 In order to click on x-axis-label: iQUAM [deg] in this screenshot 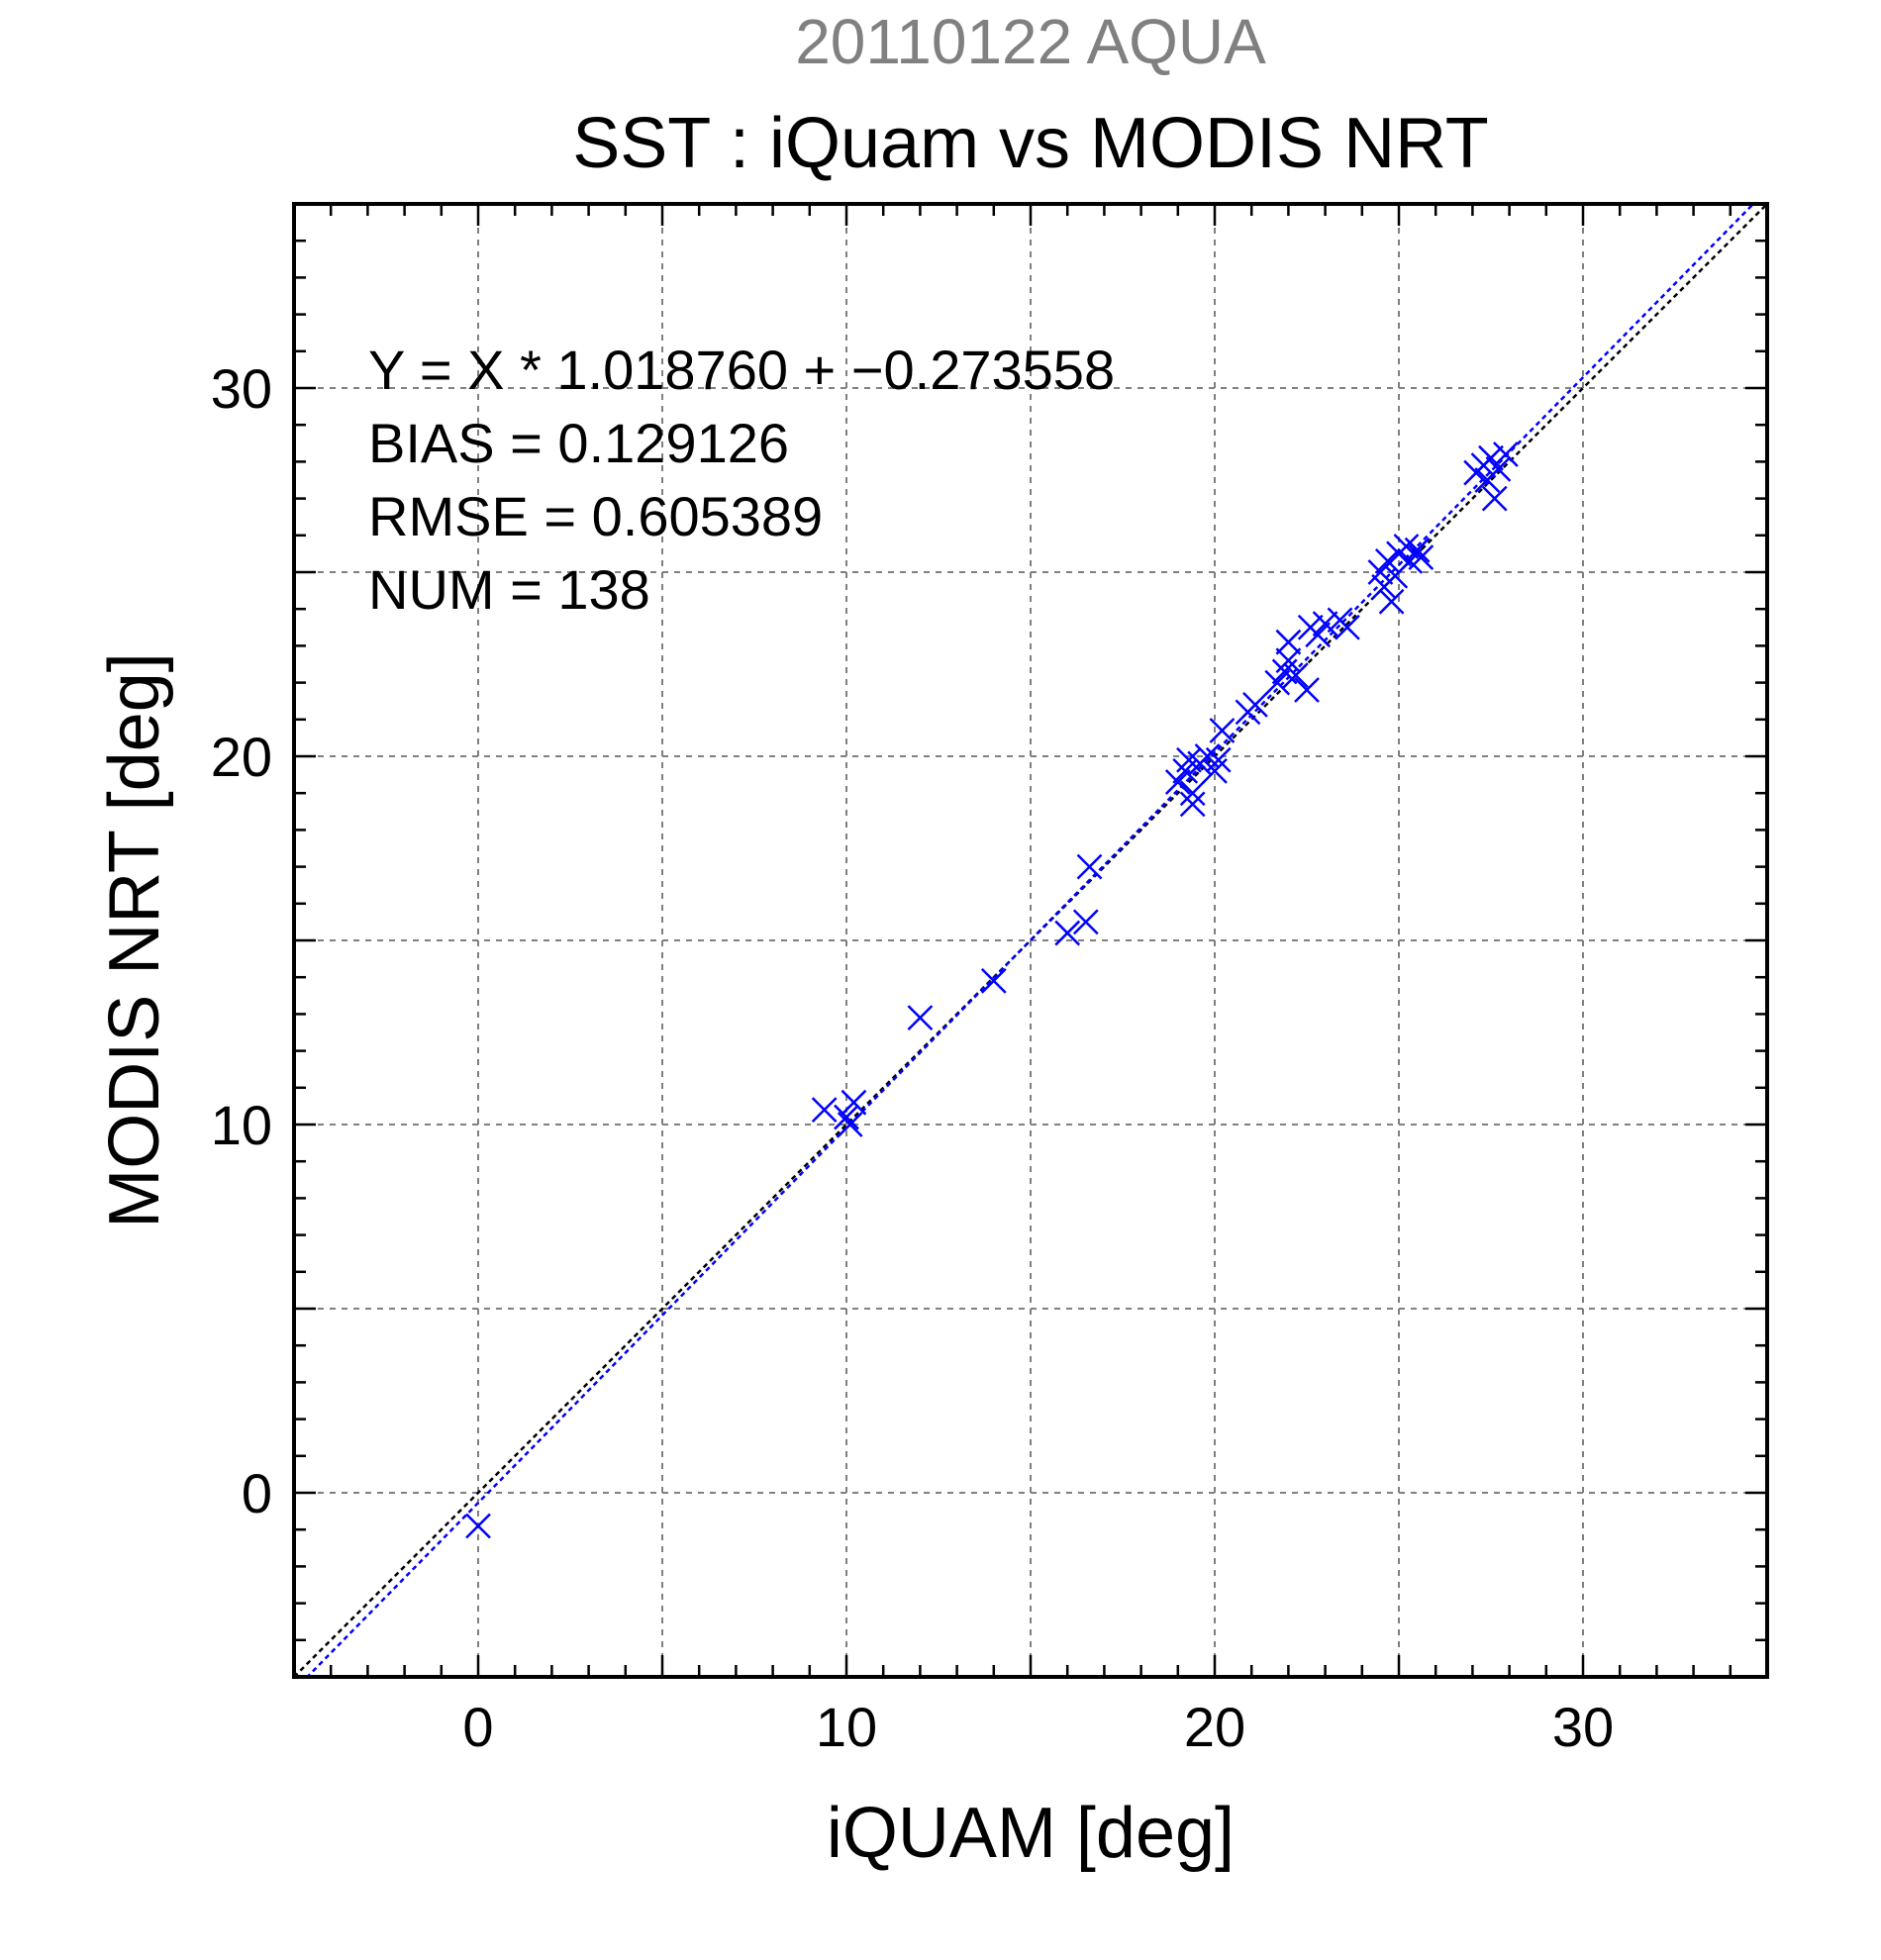, I will do `click(1031, 1833)`.